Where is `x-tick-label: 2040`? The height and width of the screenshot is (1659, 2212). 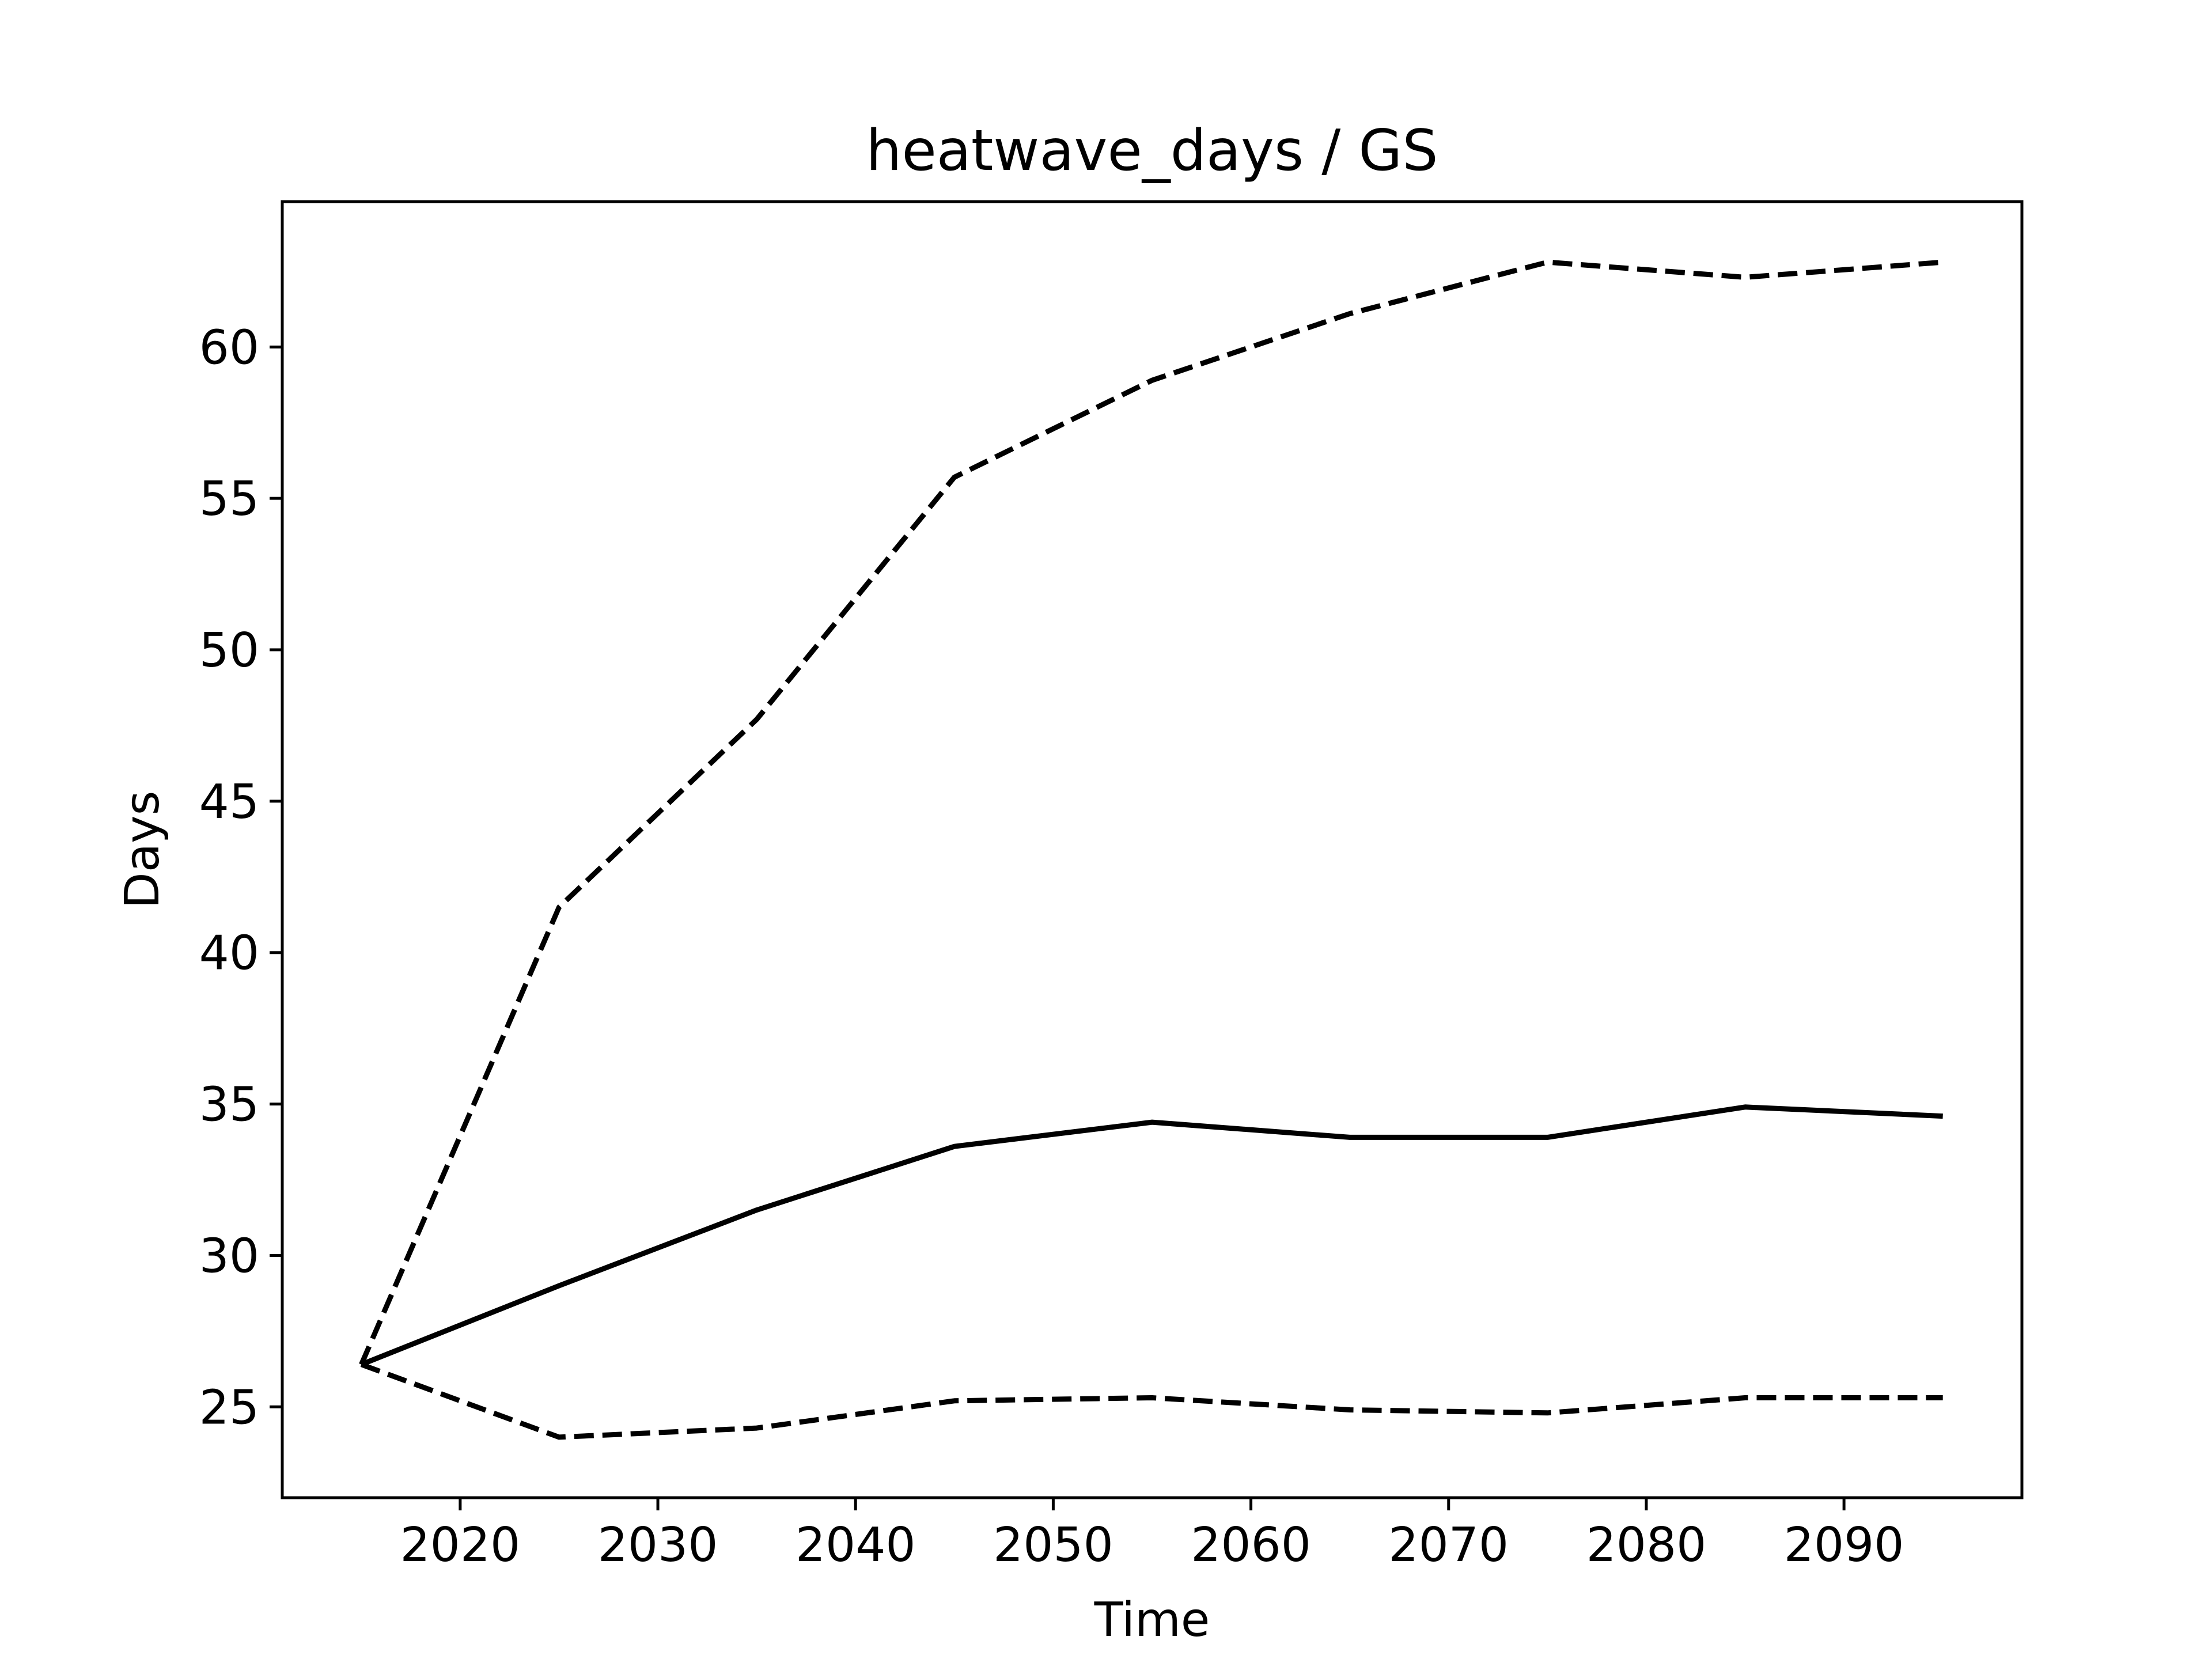 x-tick-label: 2040 is located at coordinates (856, 1545).